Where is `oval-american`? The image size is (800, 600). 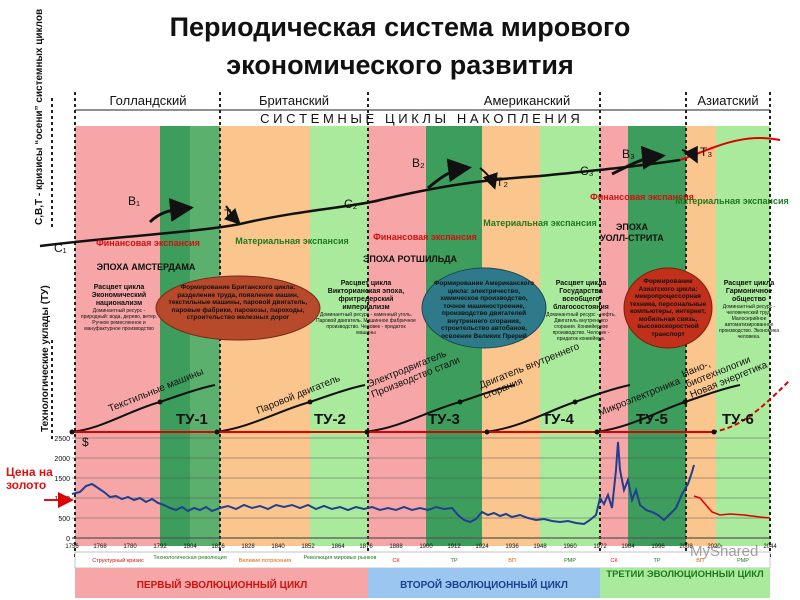
oval-american is located at coordinates (484, 308).